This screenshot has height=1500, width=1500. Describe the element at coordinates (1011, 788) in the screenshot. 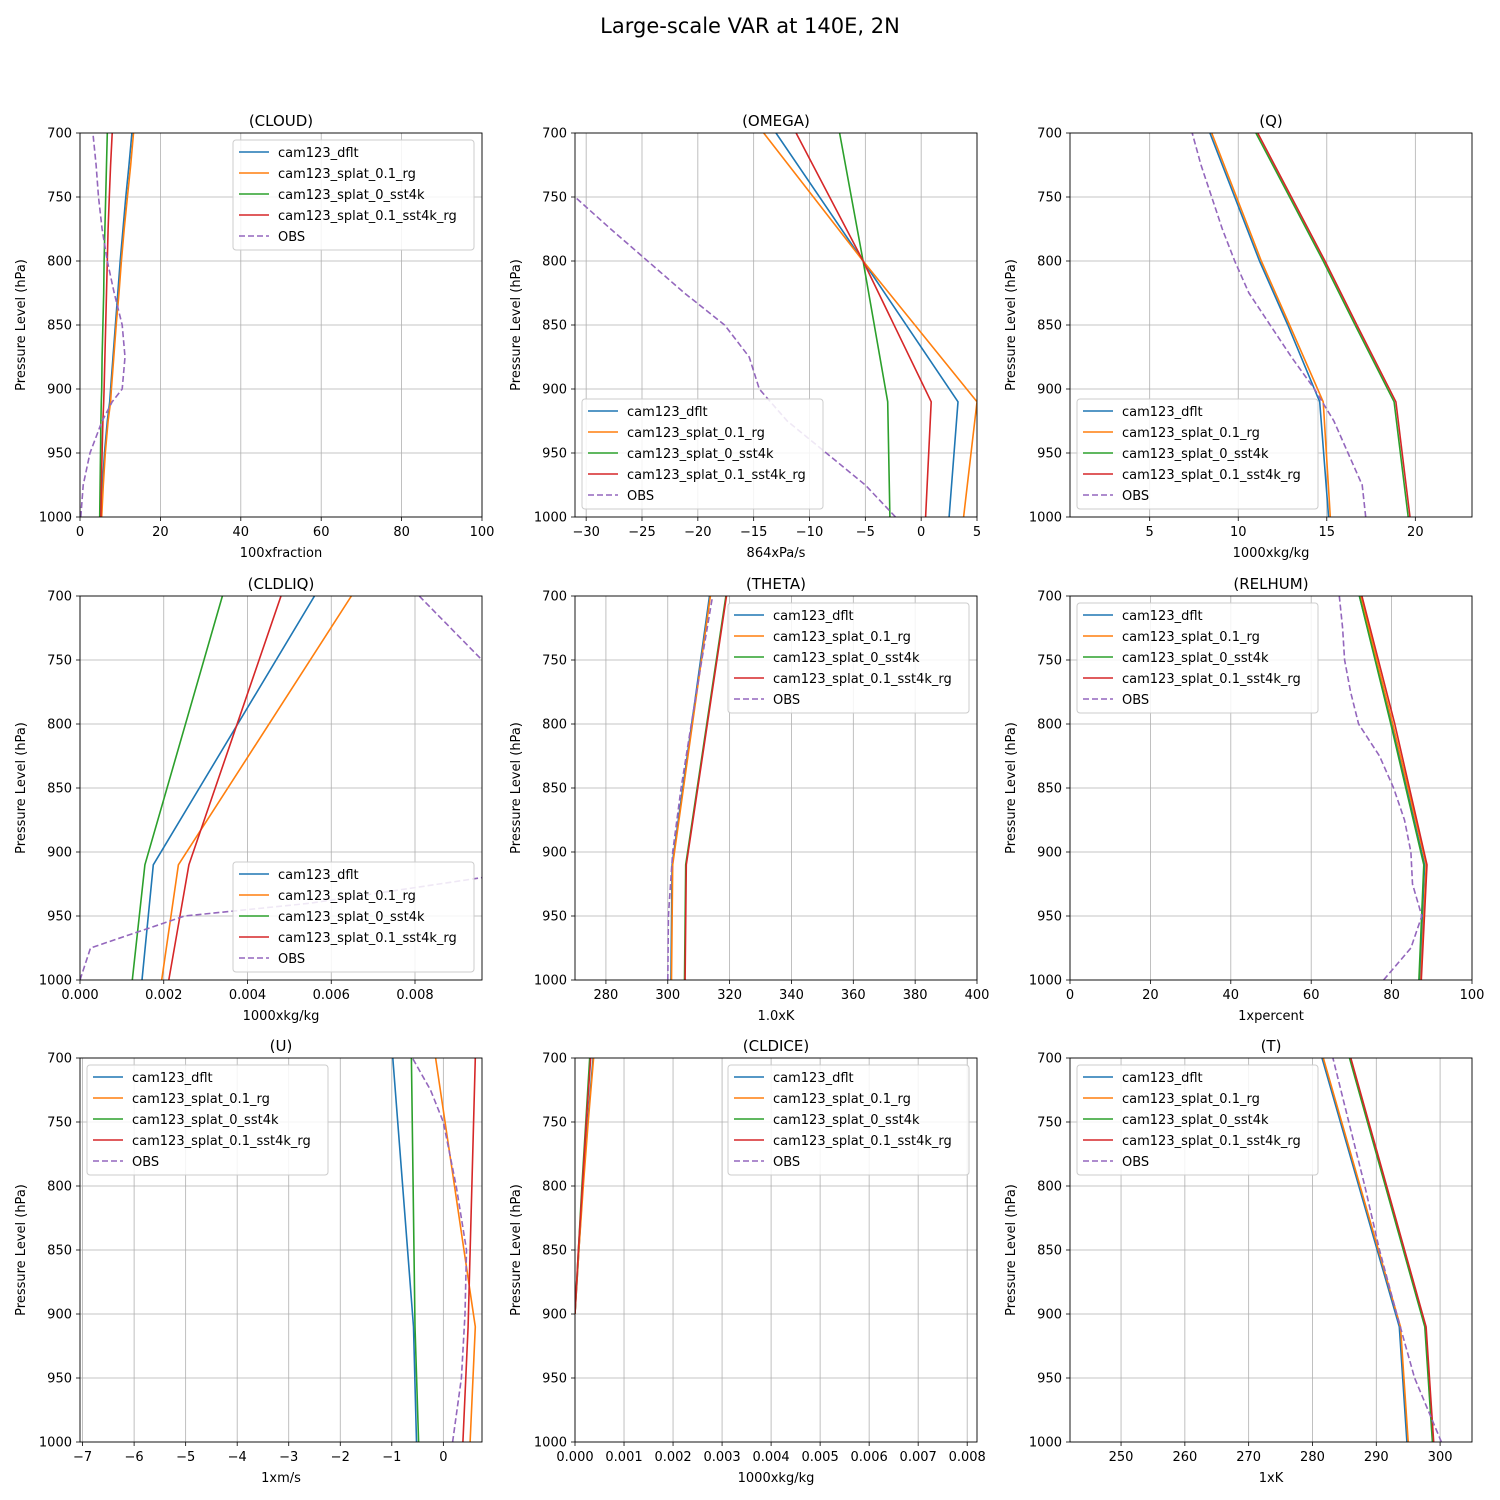

I see `y-axis-label: Pressure Level (hPa)` at that location.